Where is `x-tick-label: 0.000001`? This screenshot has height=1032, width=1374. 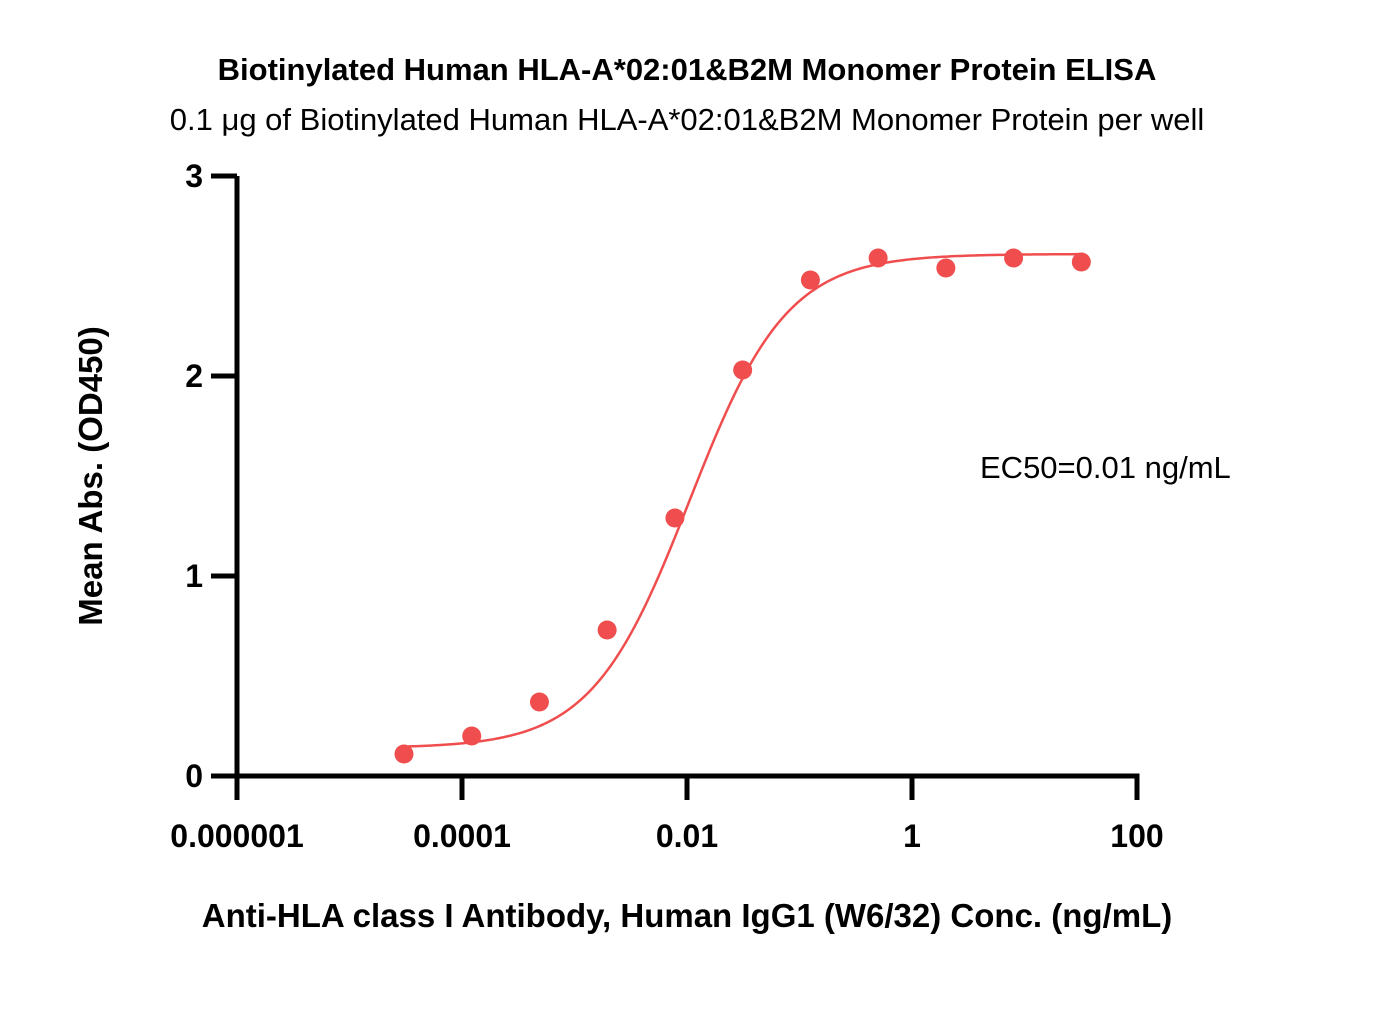 x-tick-label: 0.000001 is located at coordinates (236, 836).